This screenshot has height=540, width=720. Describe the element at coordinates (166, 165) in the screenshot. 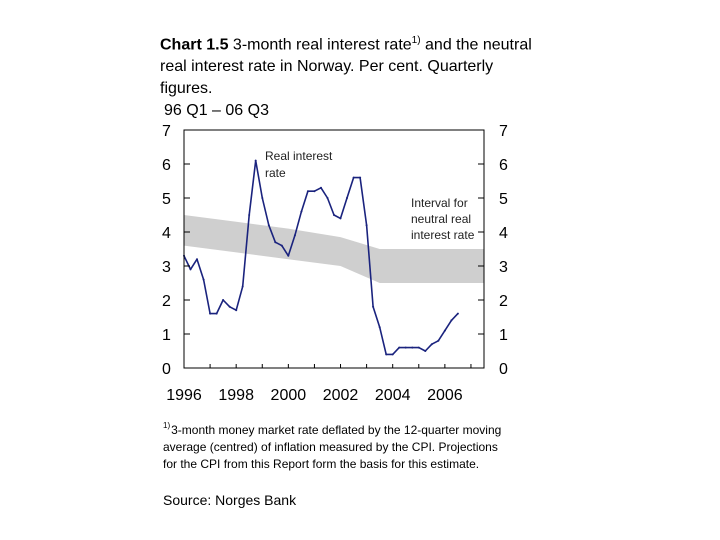

I see `y-tick-label-left: 6` at that location.